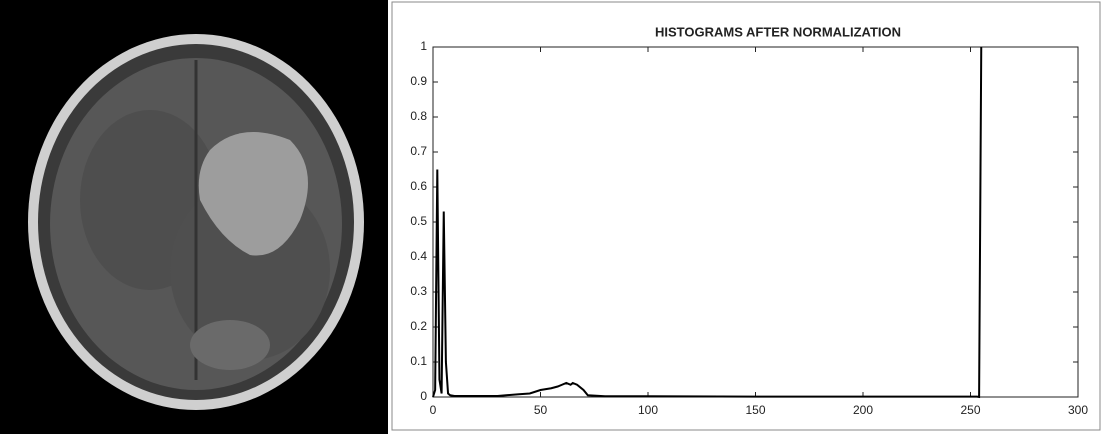 The height and width of the screenshot is (434, 1104). Describe the element at coordinates (648, 410) in the screenshot. I see `x-tick-label: 100` at that location.